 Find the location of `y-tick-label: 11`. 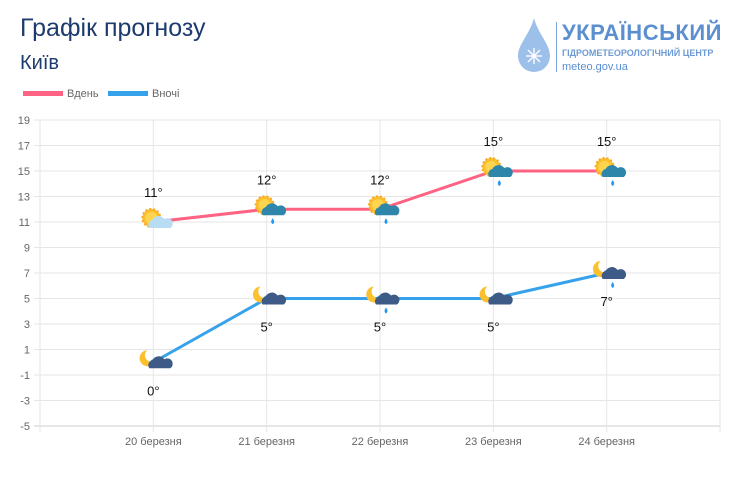

y-tick-label: 11 is located at coordinates (24, 223).